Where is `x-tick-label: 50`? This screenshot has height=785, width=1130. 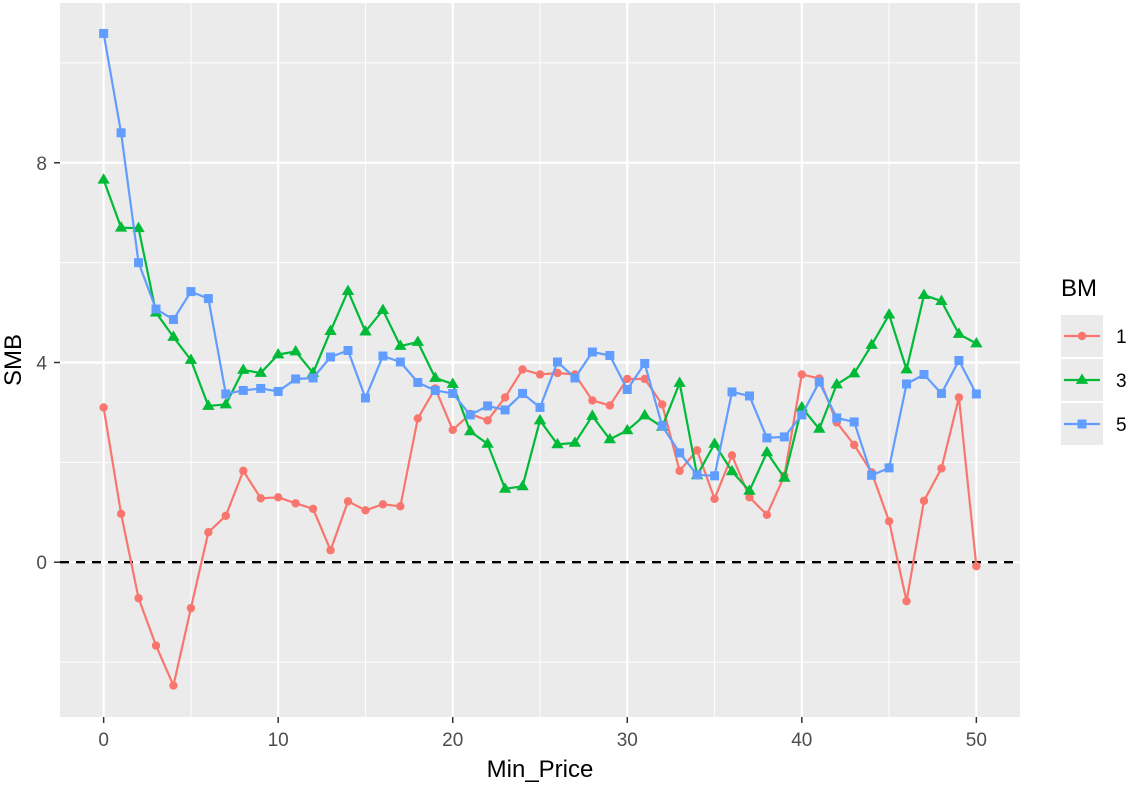
x-tick-label: 50 is located at coordinates (976, 740).